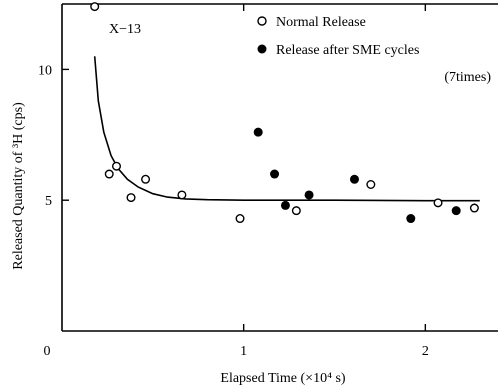  What do you see at coordinates (48, 201) in the screenshot?
I see `y-tick-label: 5` at bounding box center [48, 201].